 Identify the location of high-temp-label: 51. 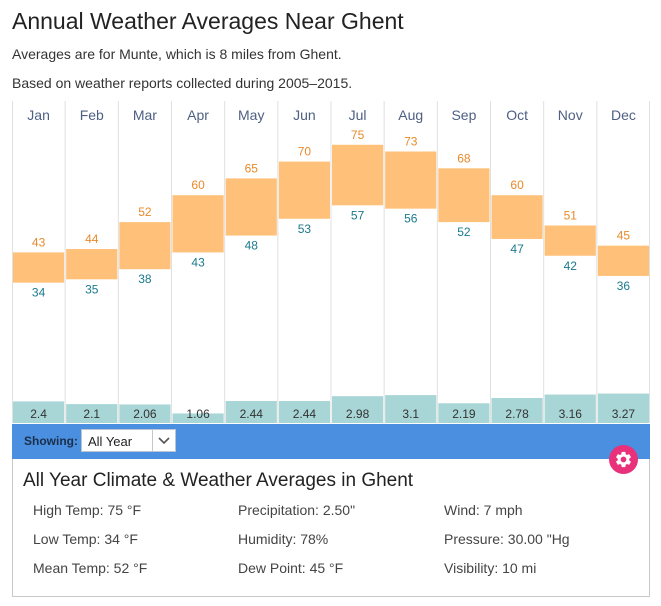
(571, 215).